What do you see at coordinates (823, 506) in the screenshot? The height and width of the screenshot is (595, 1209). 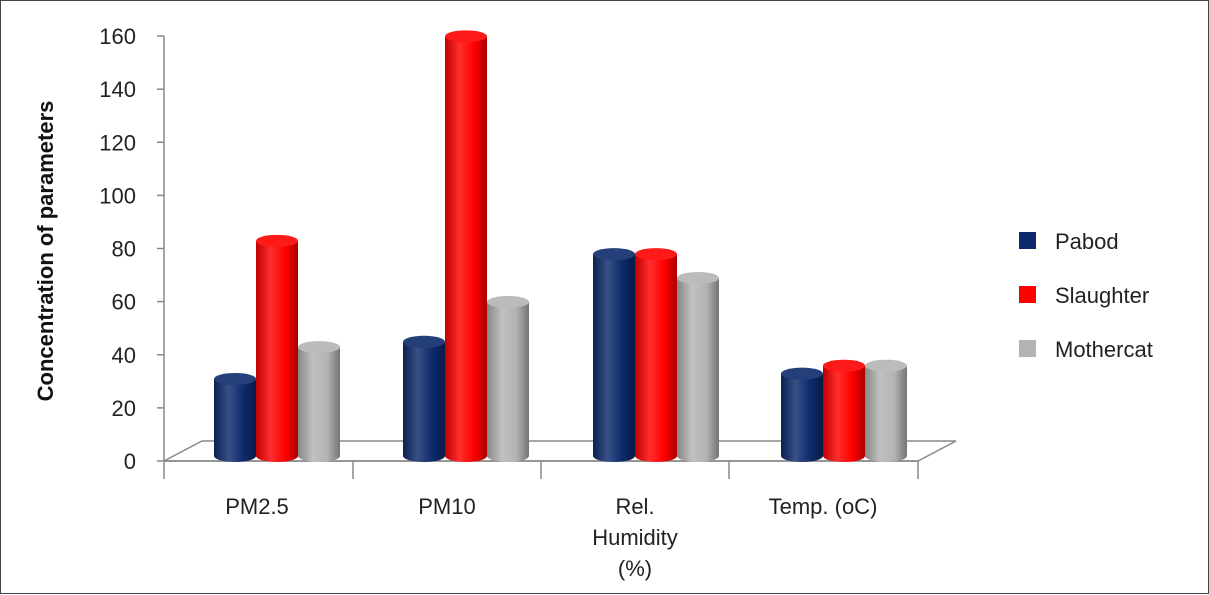 I see `category-label: Temp. (oC)` at bounding box center [823, 506].